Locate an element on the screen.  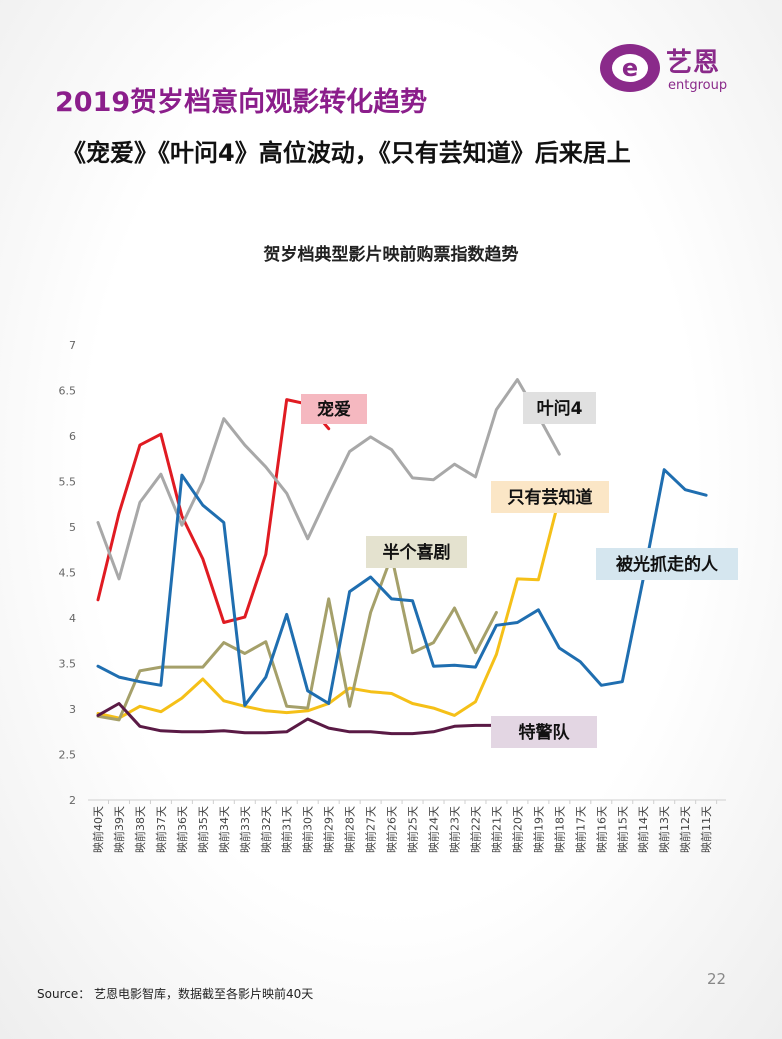
entgroup-logo: e is located at coordinates (630, 68).